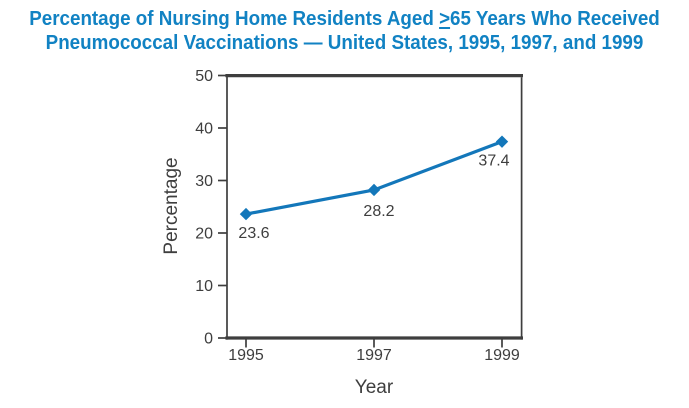  What do you see at coordinates (208, 339) in the screenshot?
I see `y-tick-label: 0` at bounding box center [208, 339].